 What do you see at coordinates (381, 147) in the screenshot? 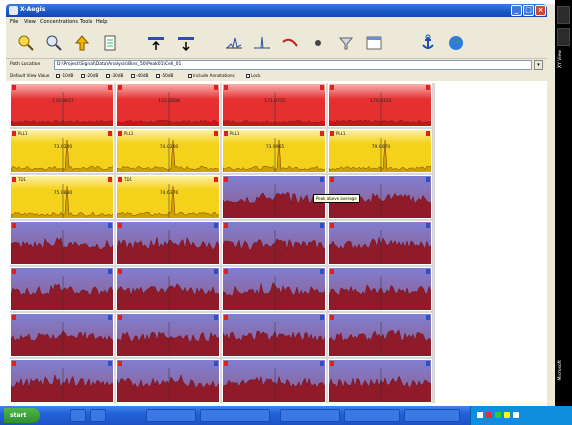
I see `cell-value: 79.6070` at bounding box center [381, 147].